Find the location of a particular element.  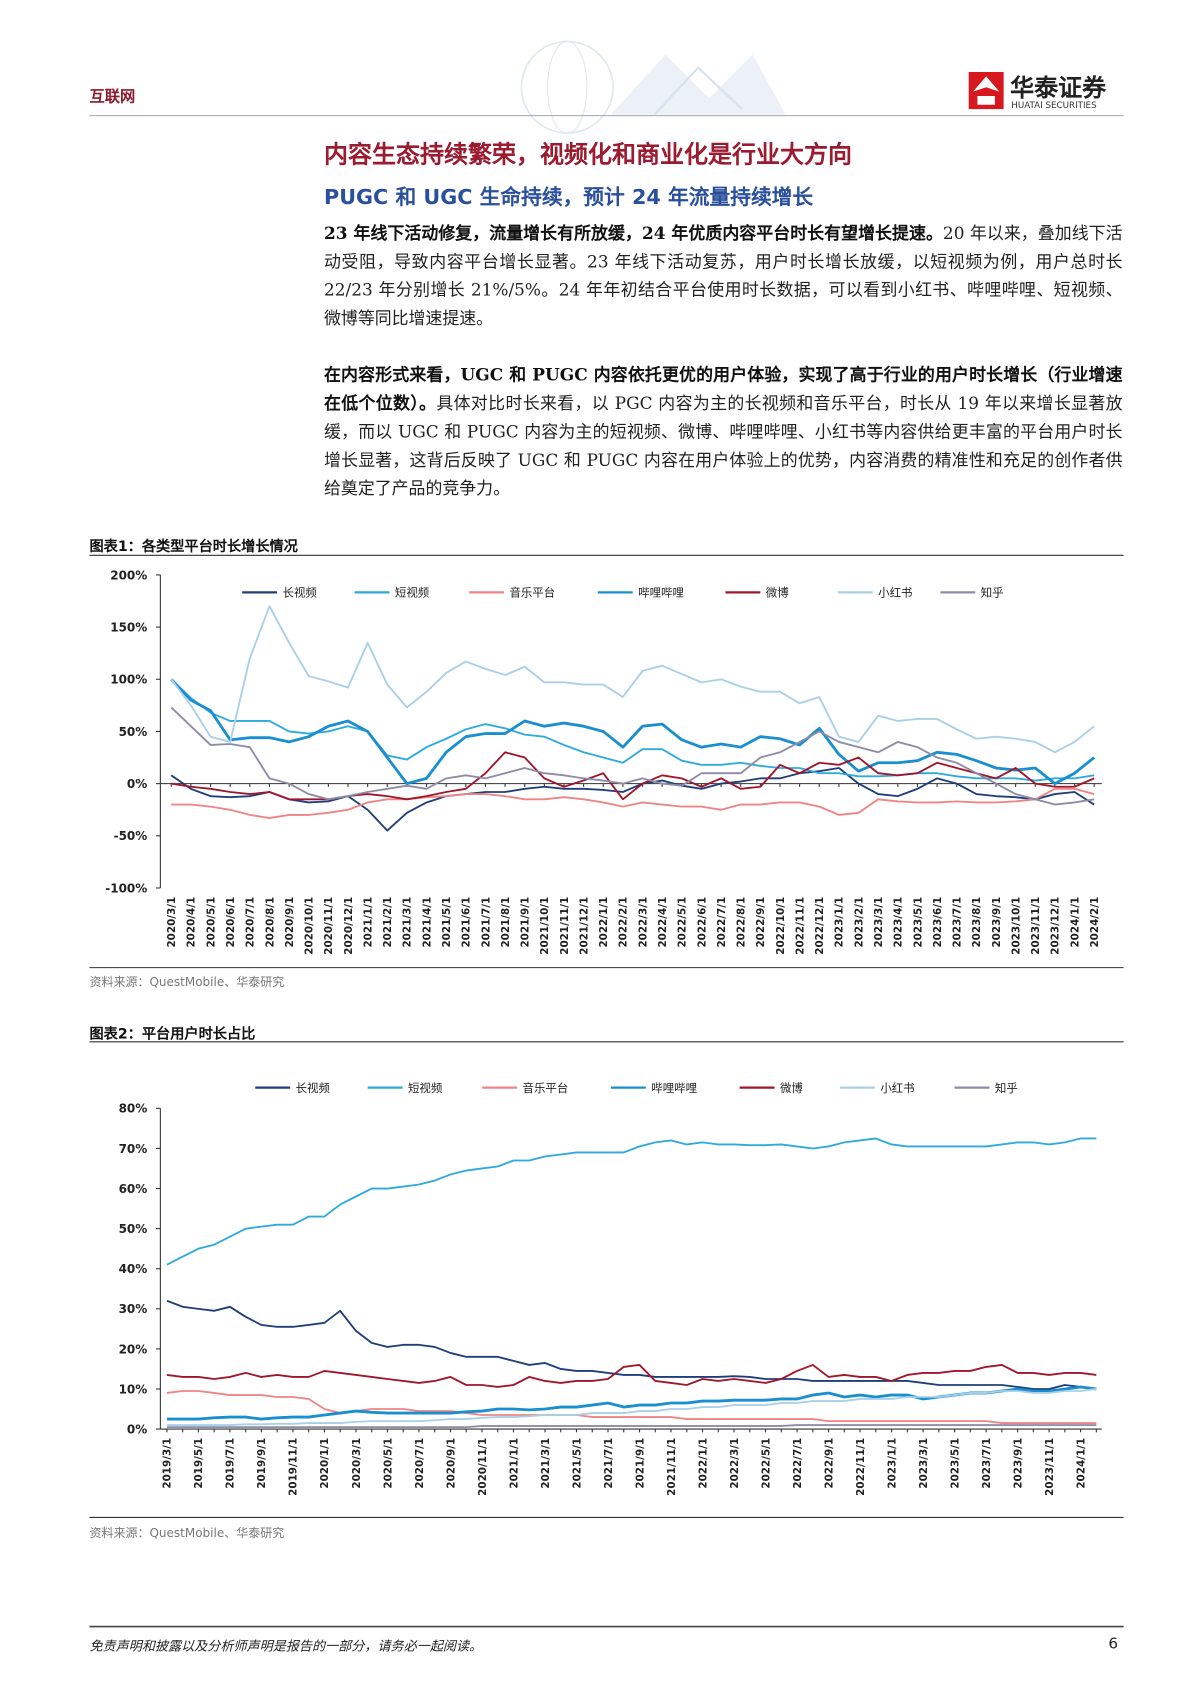

x-tick-label: 2023/11/1 is located at coordinates (1050, 1467).